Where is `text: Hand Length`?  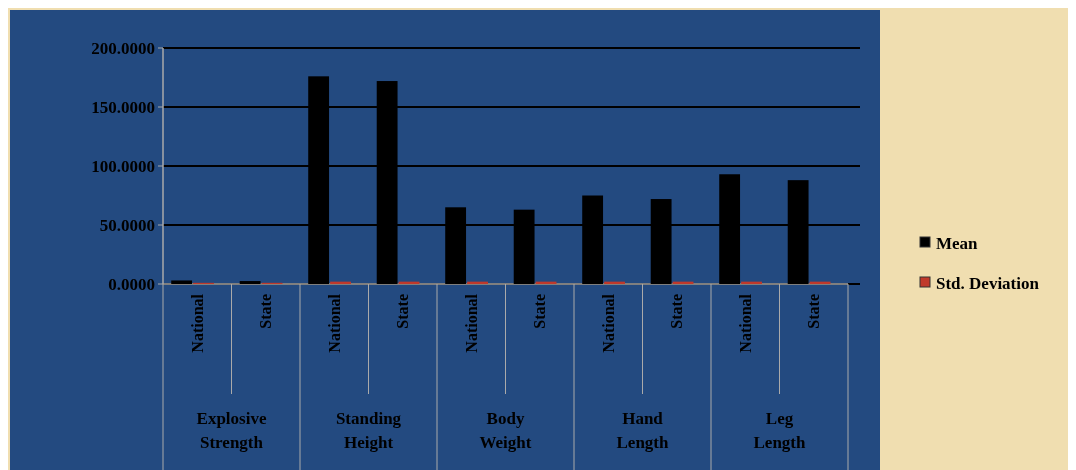
text: Hand Length is located at coordinates (643, 430).